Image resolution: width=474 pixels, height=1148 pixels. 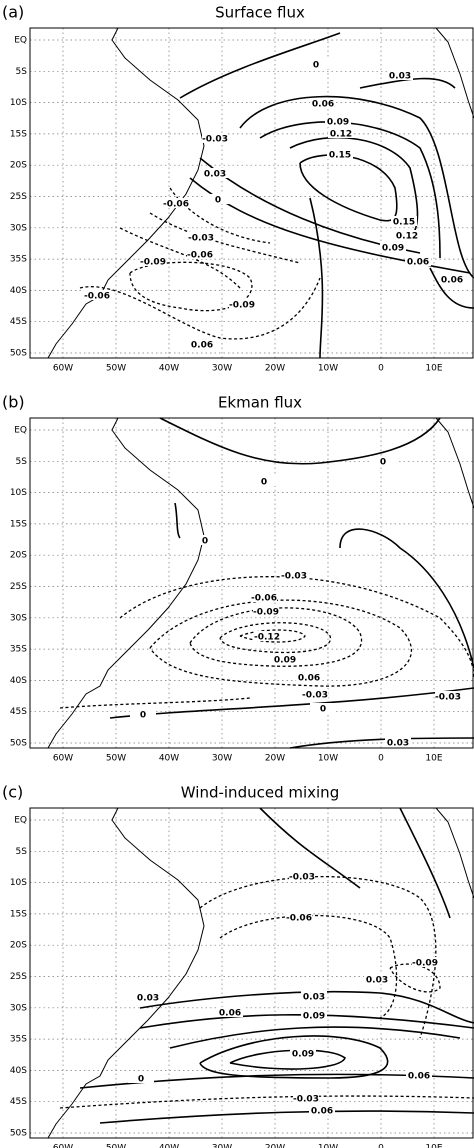 I want to click on y-tick-label: 15S, so click(x=18, y=134).